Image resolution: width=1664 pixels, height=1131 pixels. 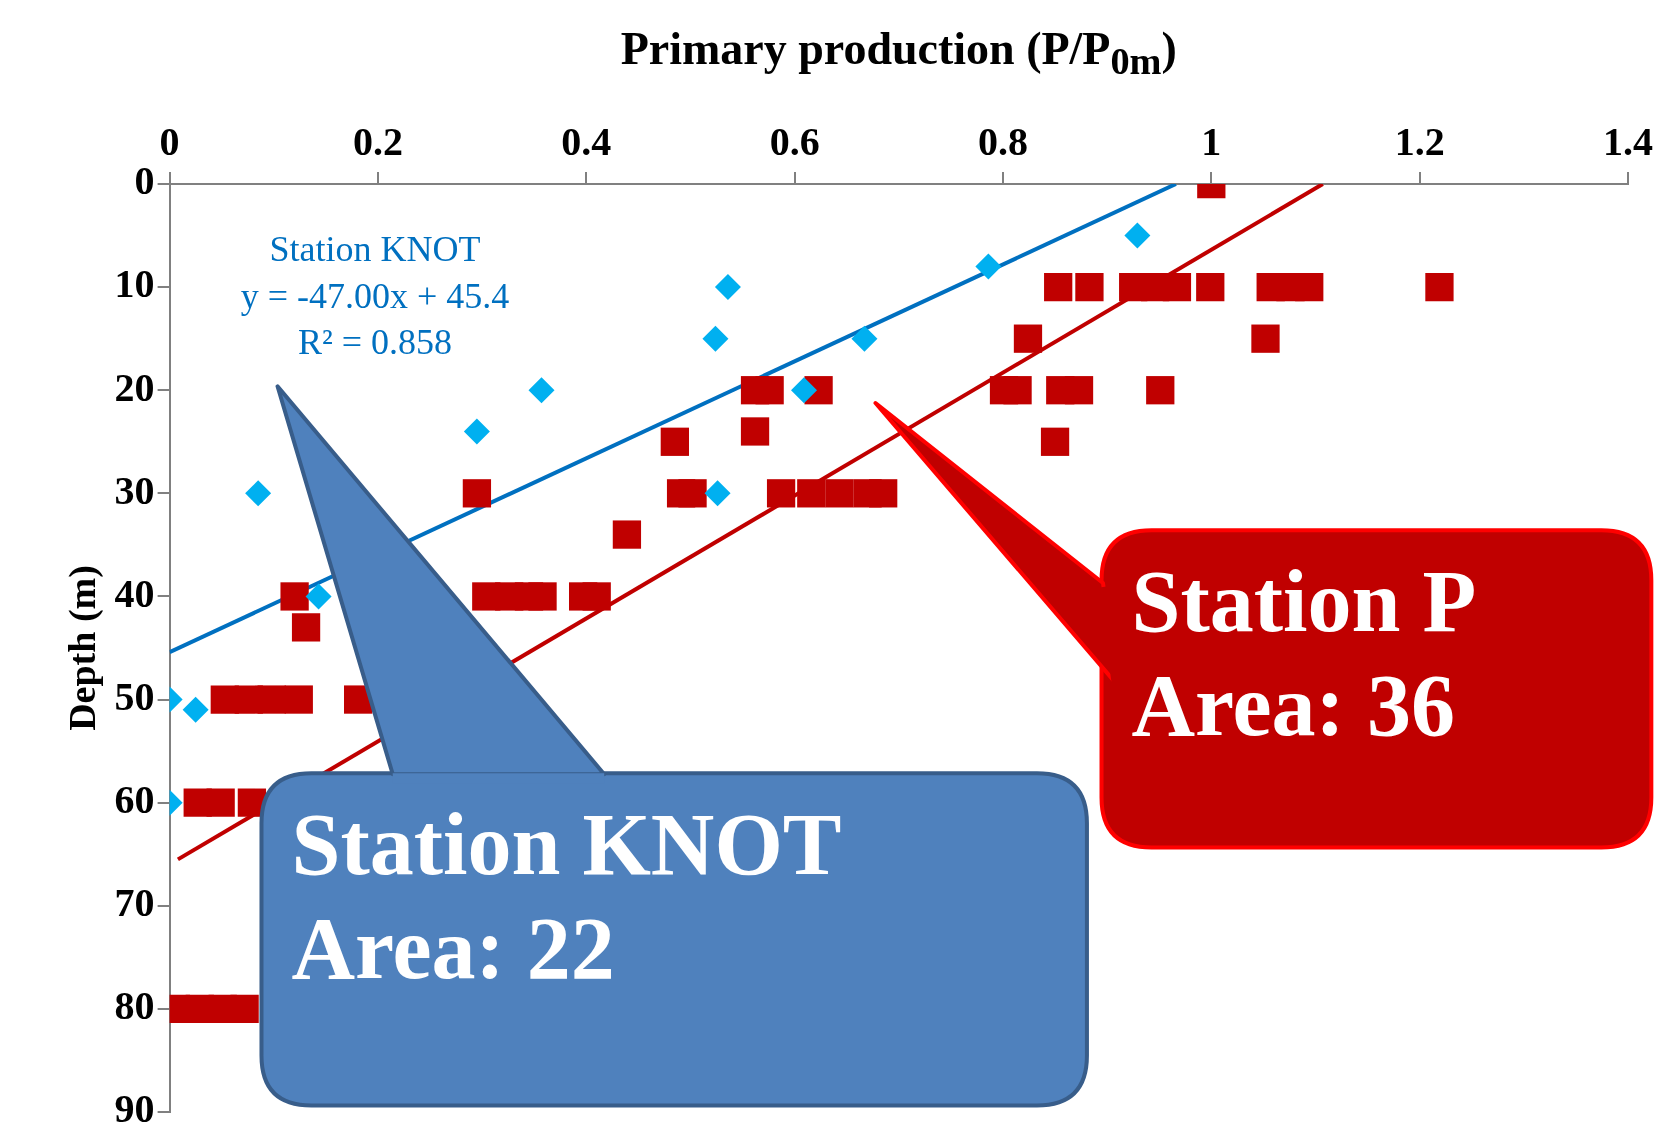 What do you see at coordinates (134, 593) in the screenshot?
I see `y-tick-label: 40` at bounding box center [134, 593].